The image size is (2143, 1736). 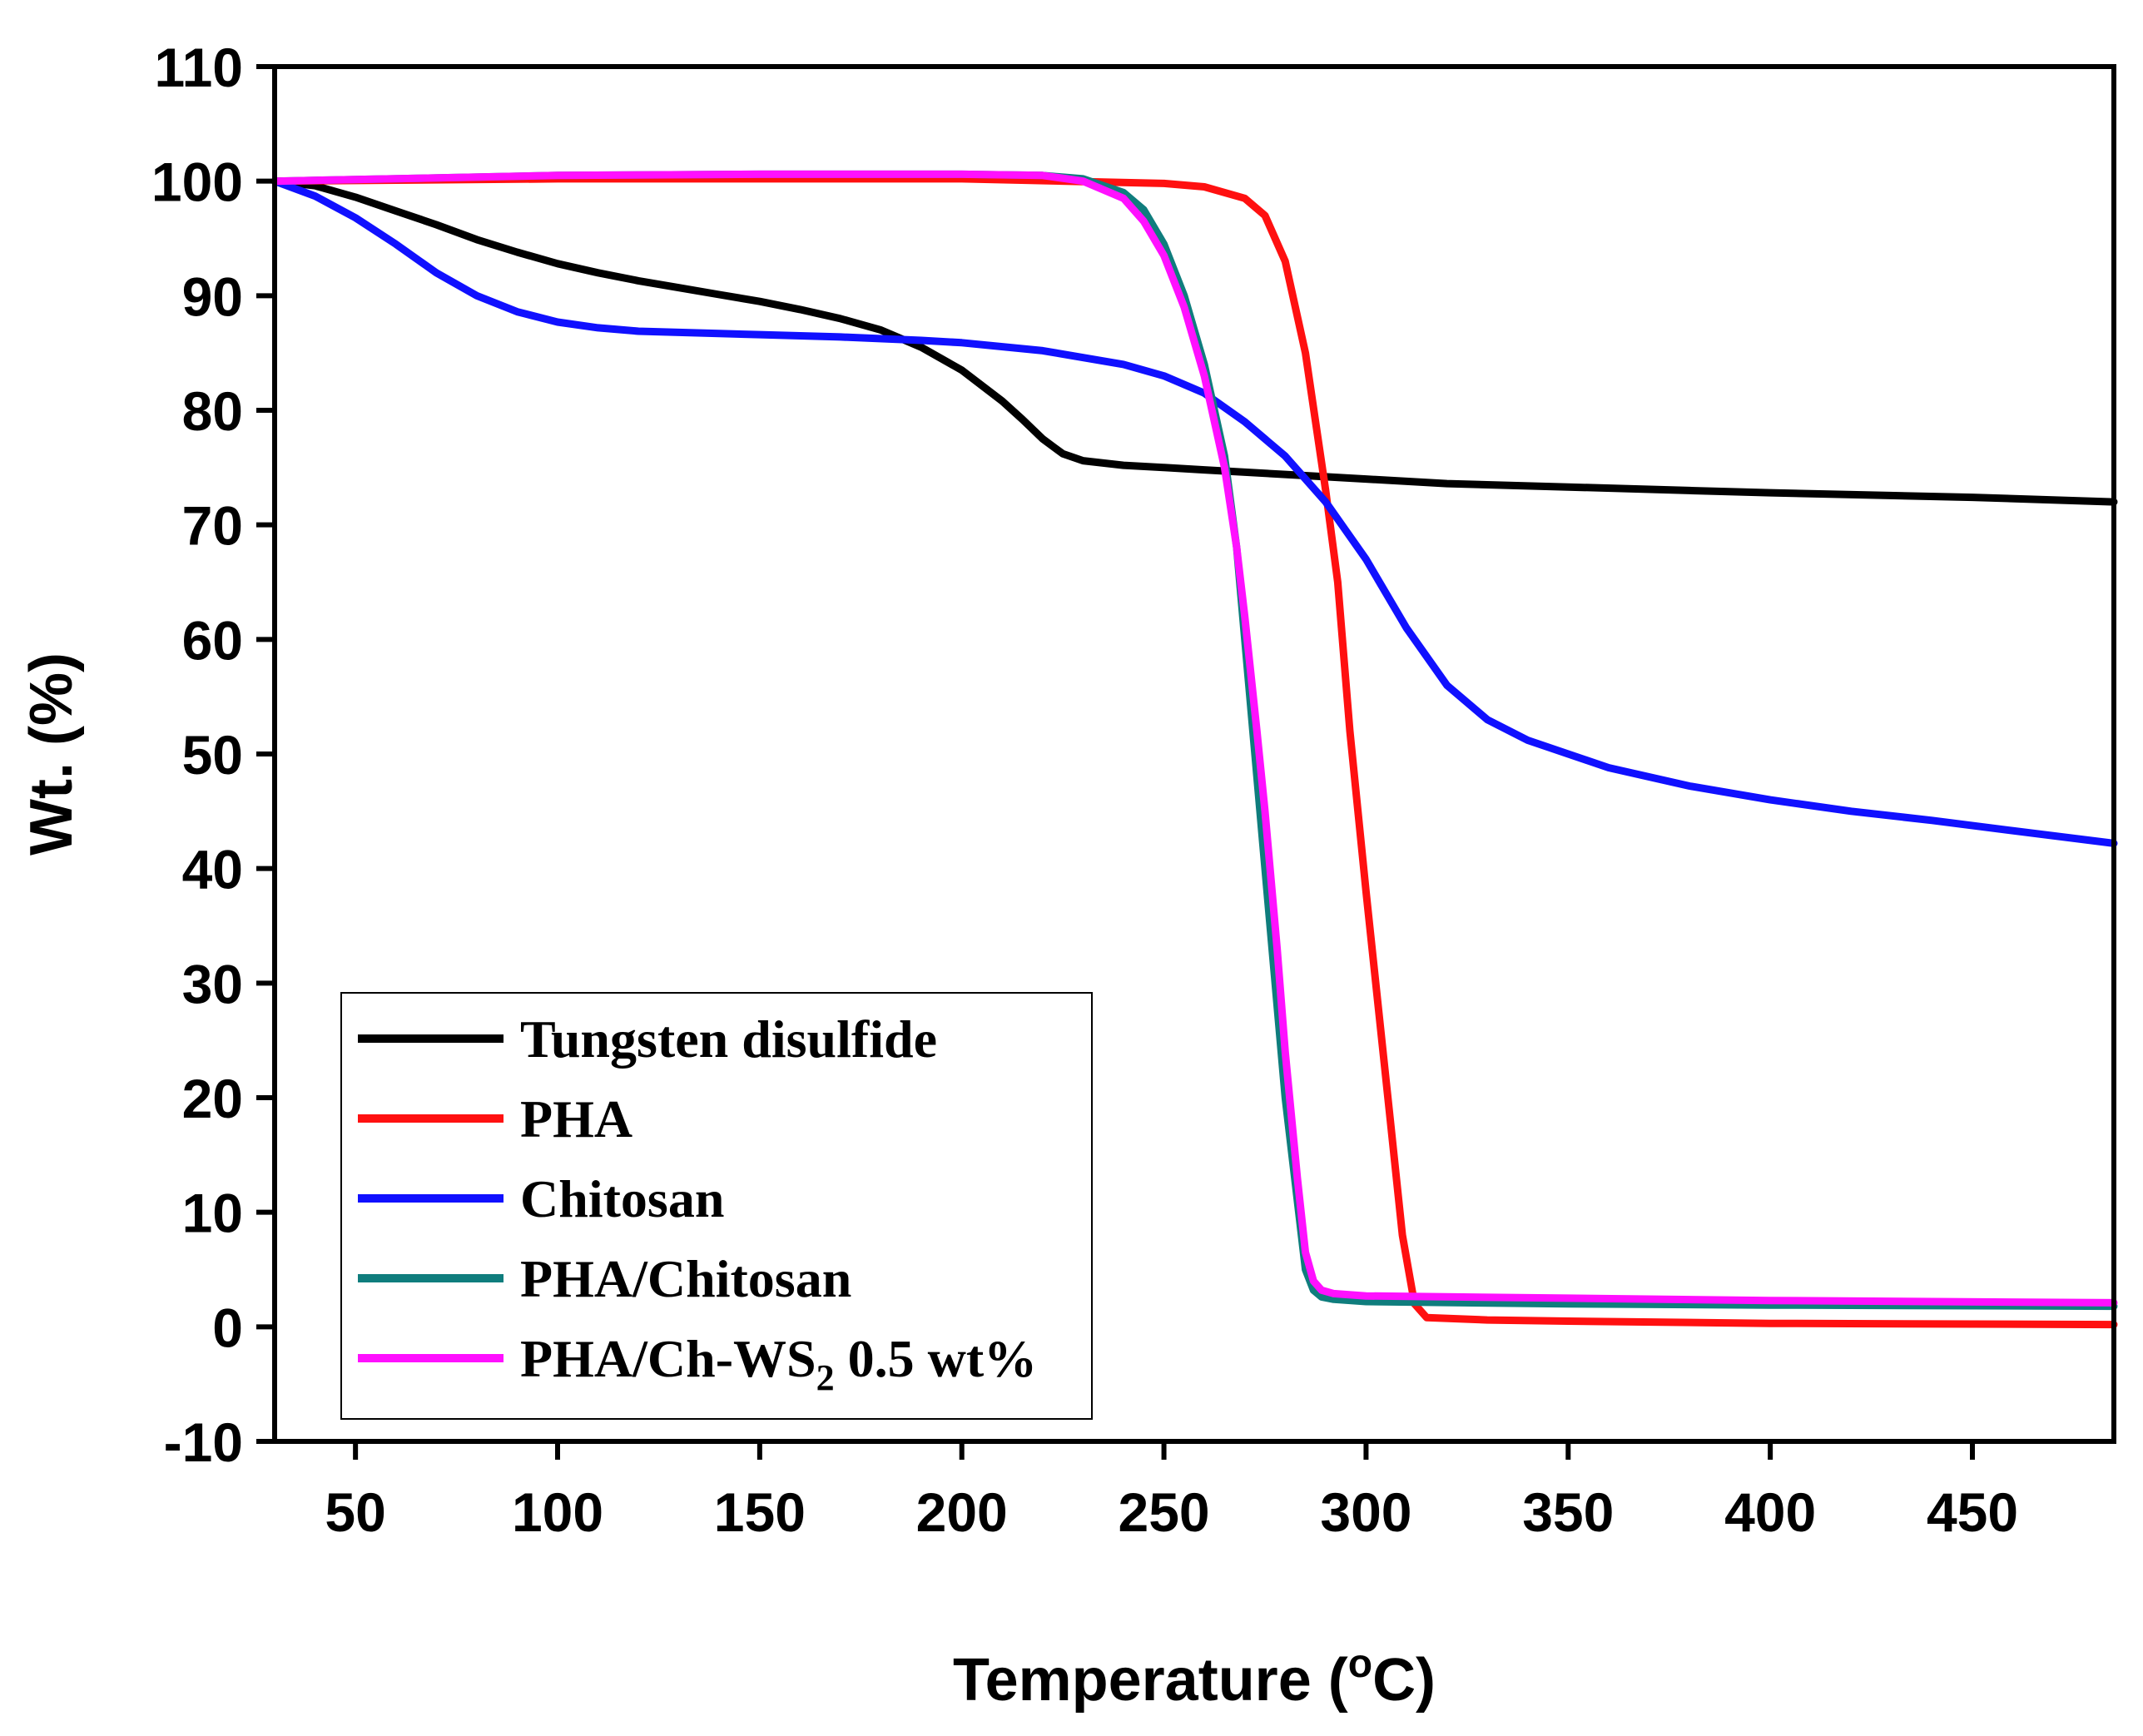 I want to click on x-tick-label: 50, so click(x=355, y=1512).